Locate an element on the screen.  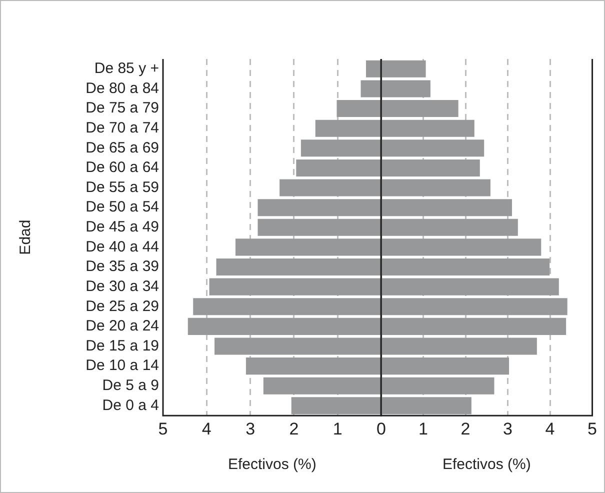
y-tick-label: De 60 a 64 is located at coordinates (122, 167).